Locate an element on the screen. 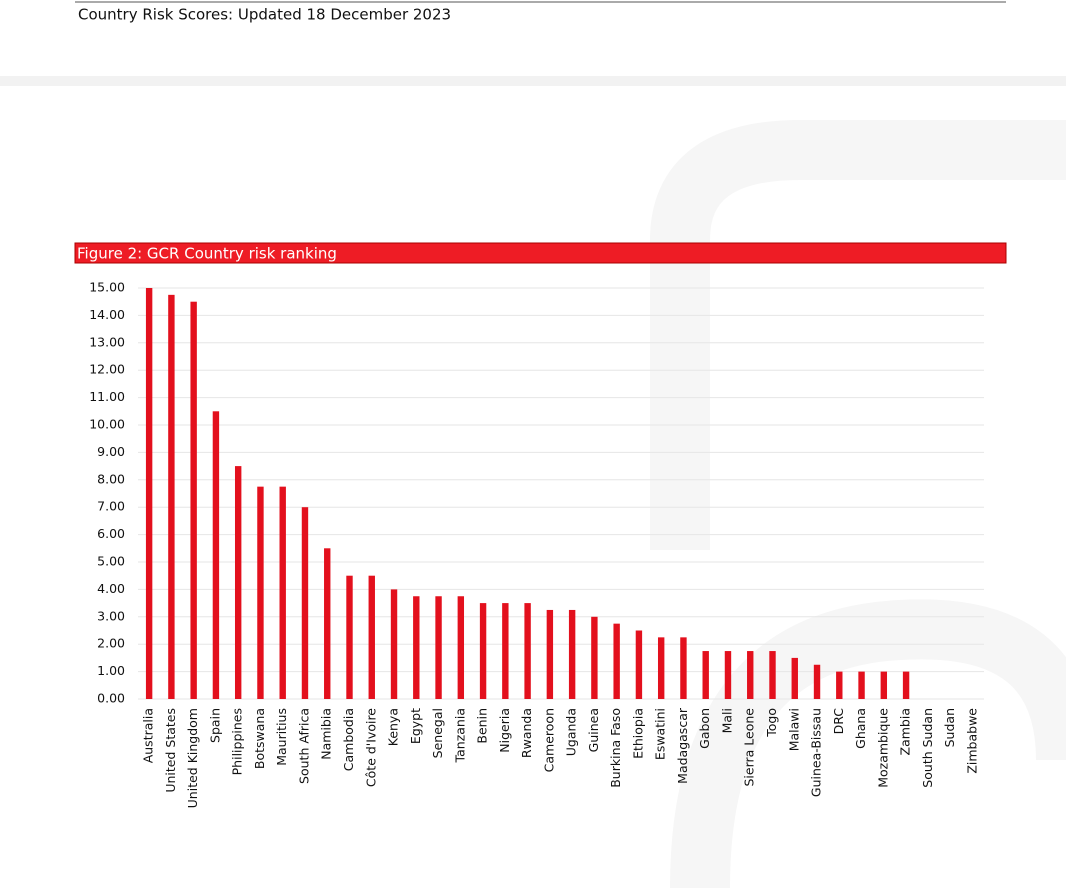  x-tick-label: Ethiopia is located at coordinates (637, 733).